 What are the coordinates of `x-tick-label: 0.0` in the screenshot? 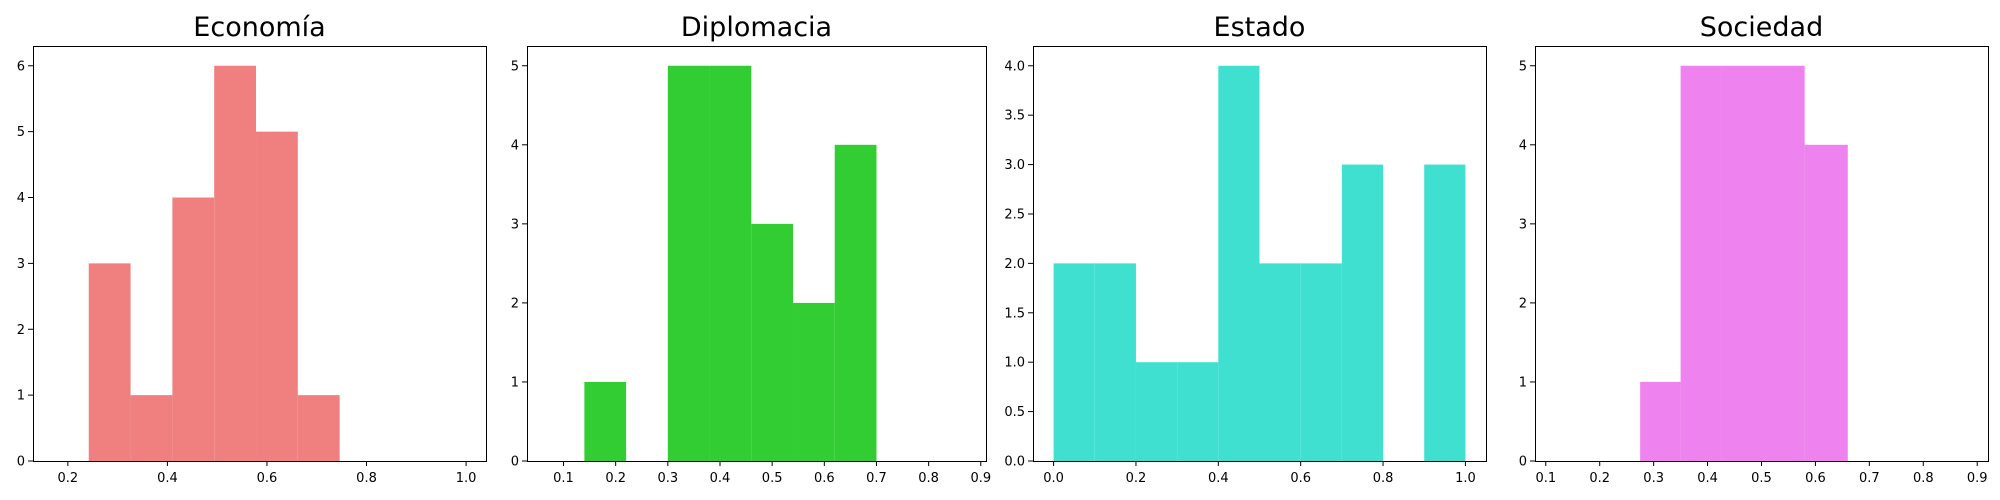 It's located at (1053, 478).